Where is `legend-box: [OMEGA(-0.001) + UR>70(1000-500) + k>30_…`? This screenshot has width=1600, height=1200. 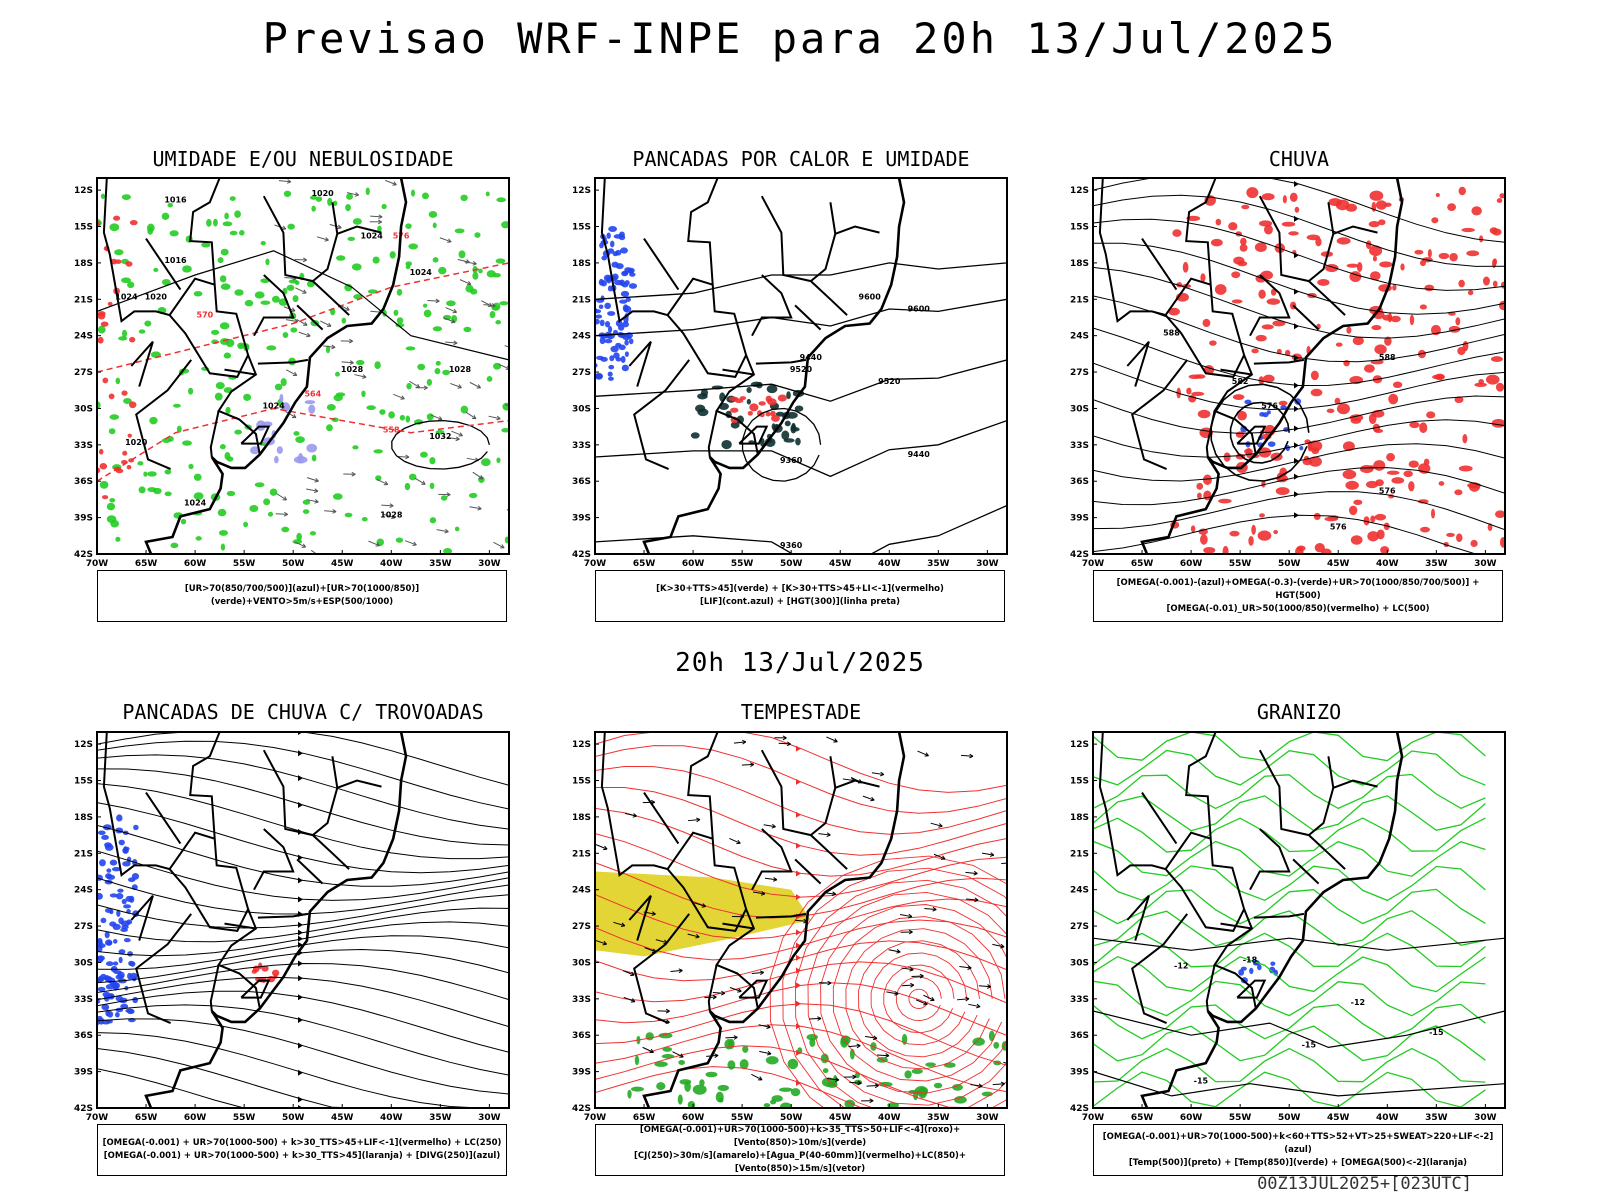 legend-box: [OMEGA(-0.001) + UR>70(1000-500) + k>30_… is located at coordinates (302, 1150).